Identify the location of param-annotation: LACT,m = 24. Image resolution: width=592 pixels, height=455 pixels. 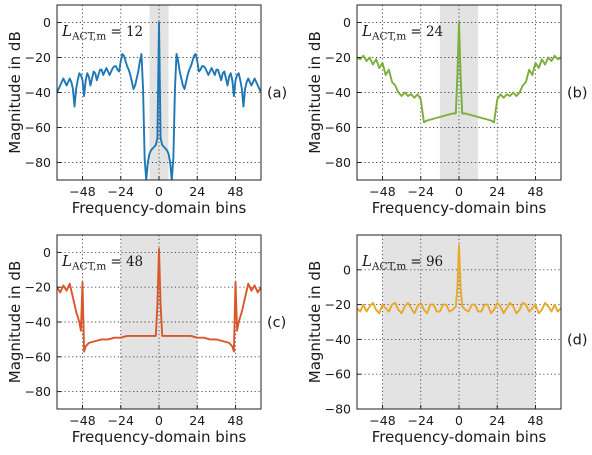
(402, 32).